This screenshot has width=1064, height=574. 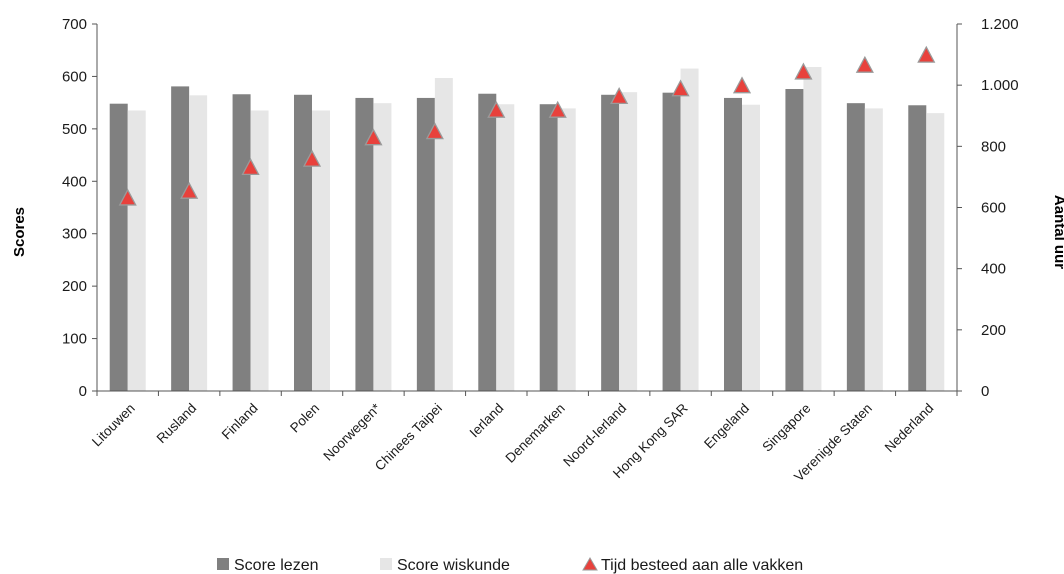 What do you see at coordinates (74, 129) in the screenshot?
I see `y-tick-label: 500` at bounding box center [74, 129].